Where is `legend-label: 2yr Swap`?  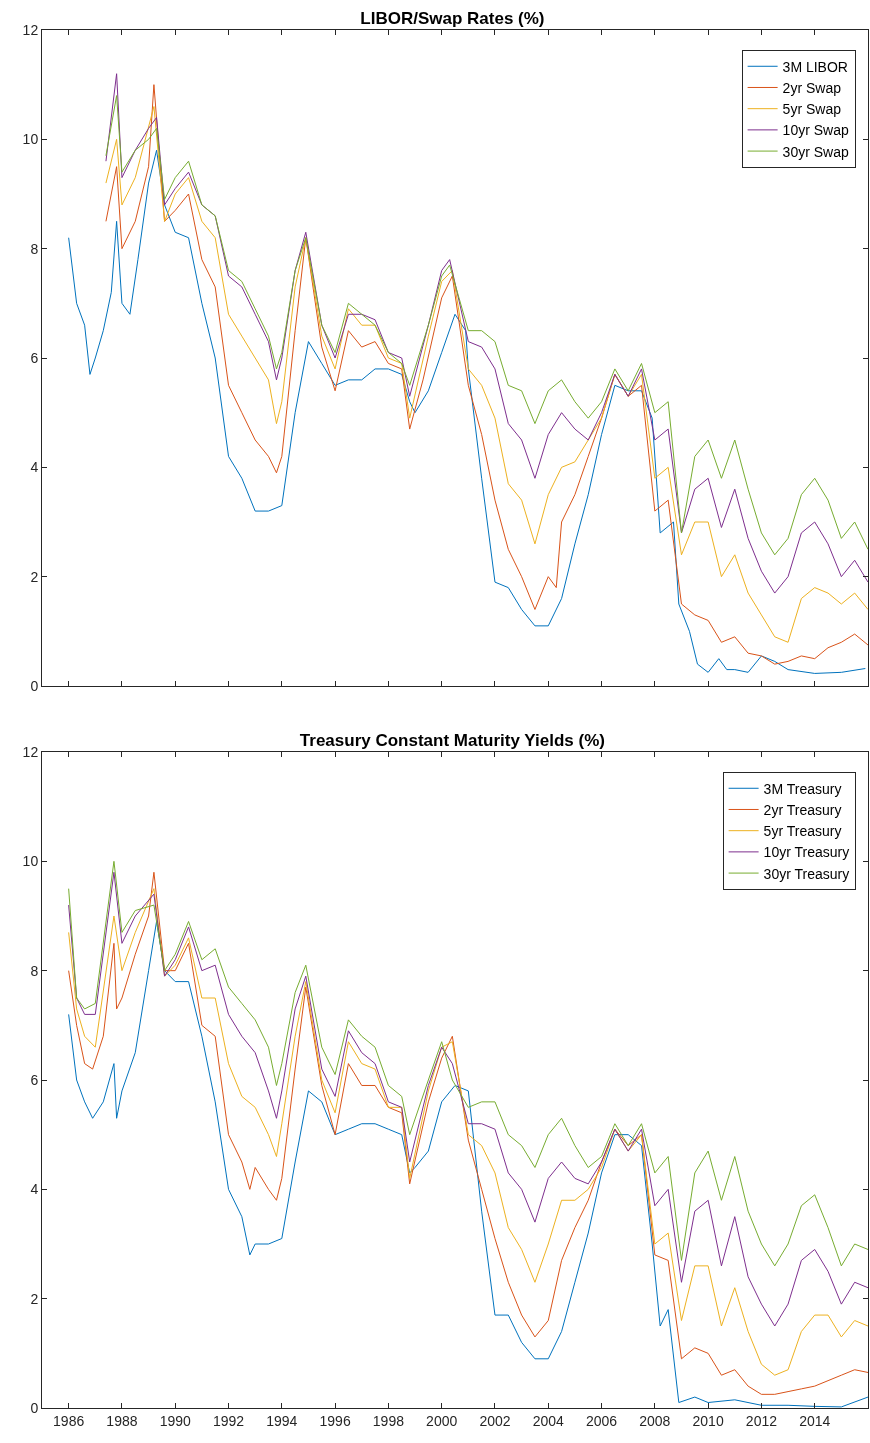
legend-label: 2yr Swap is located at coordinates (812, 87).